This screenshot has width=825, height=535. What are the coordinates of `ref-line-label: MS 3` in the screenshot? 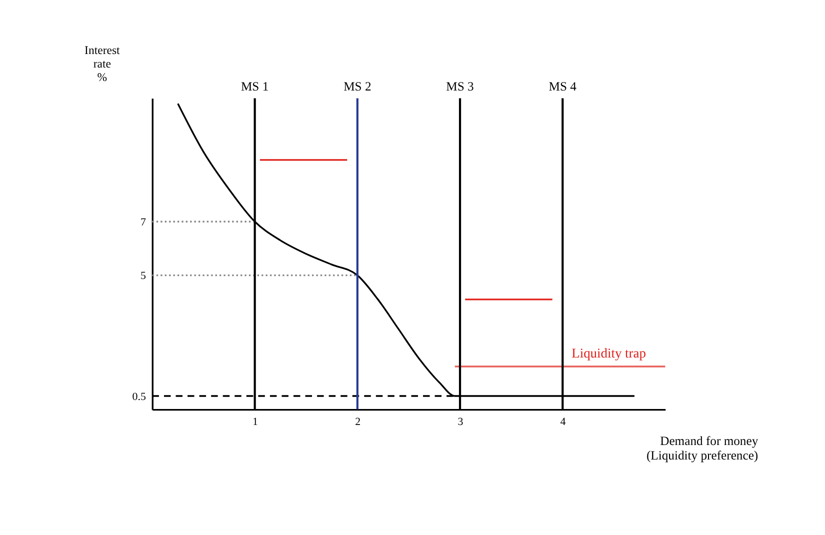 It's located at (460, 87).